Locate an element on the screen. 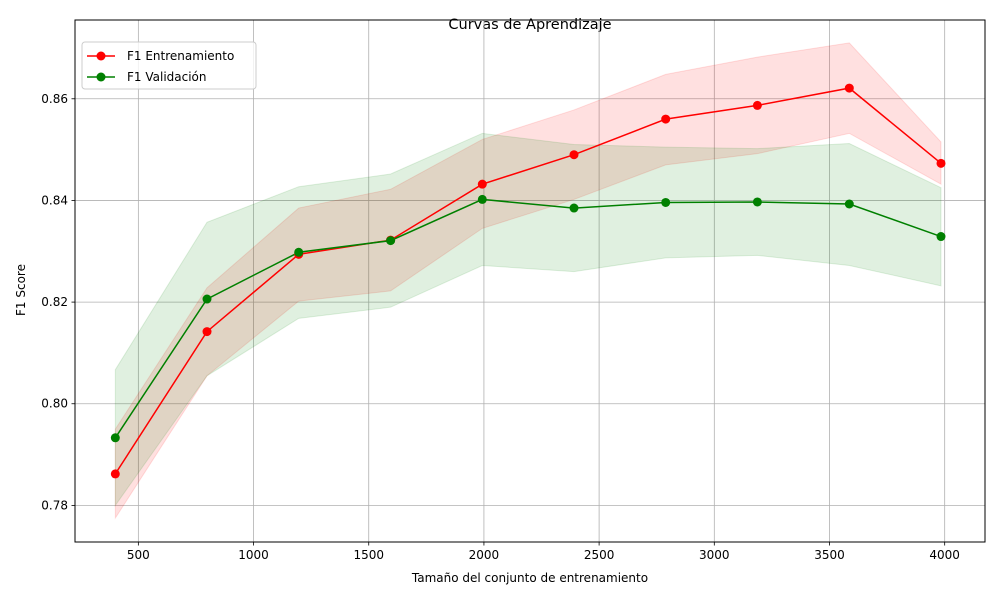  x-tick-label: 2000 is located at coordinates (484, 555).